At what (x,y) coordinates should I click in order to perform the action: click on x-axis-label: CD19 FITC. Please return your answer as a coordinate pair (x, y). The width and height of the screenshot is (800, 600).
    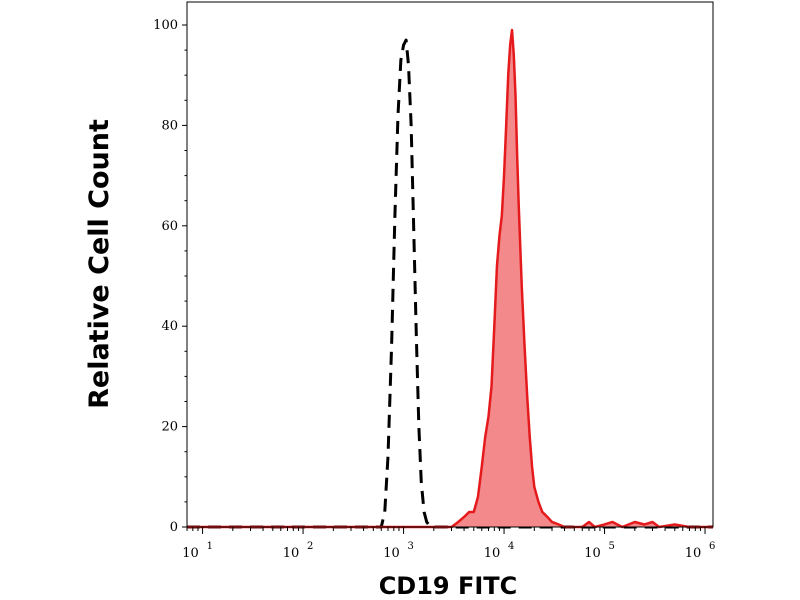
    Looking at the image, I should click on (448, 586).